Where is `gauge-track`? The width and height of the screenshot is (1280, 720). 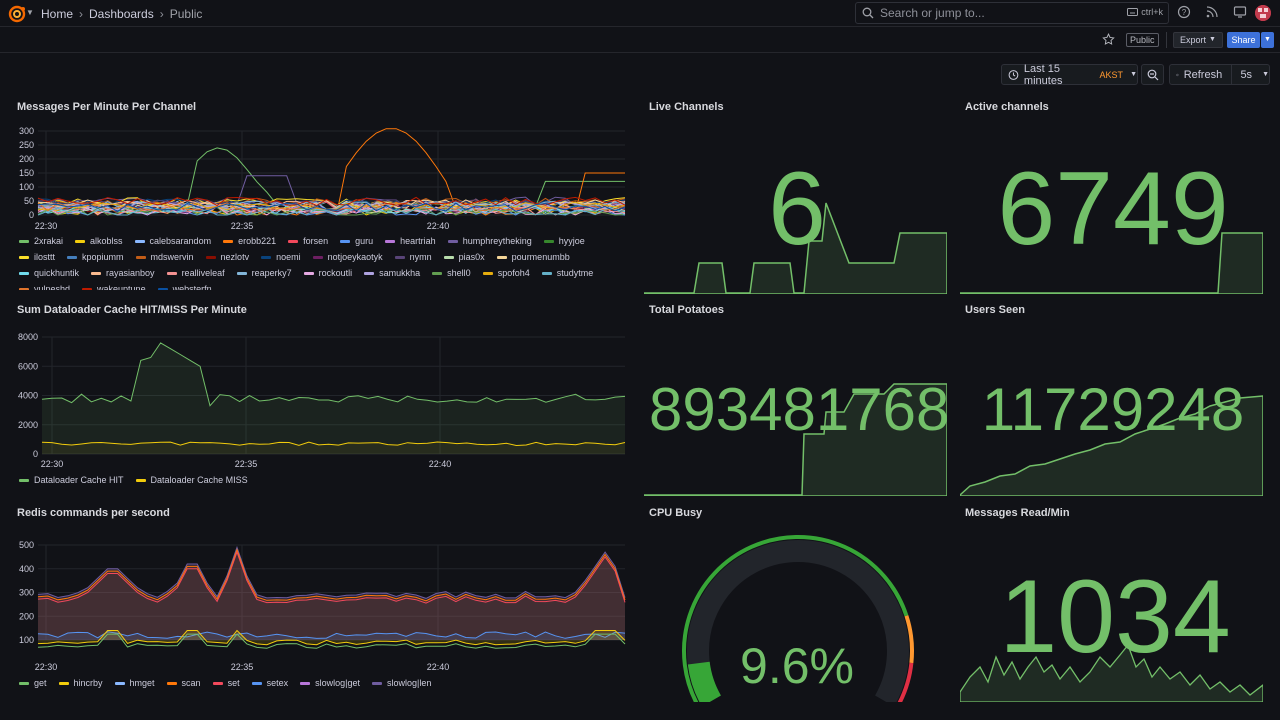 gauge-track is located at coordinates (798, 621).